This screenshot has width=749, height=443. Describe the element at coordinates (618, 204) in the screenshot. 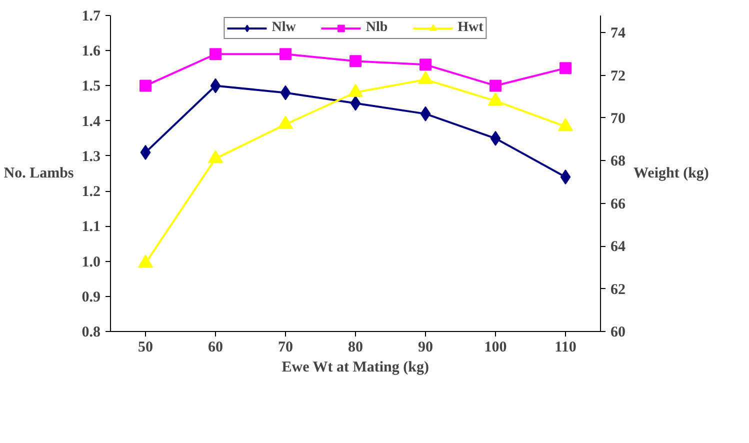

I see `y2-tick-label: 66` at that location.